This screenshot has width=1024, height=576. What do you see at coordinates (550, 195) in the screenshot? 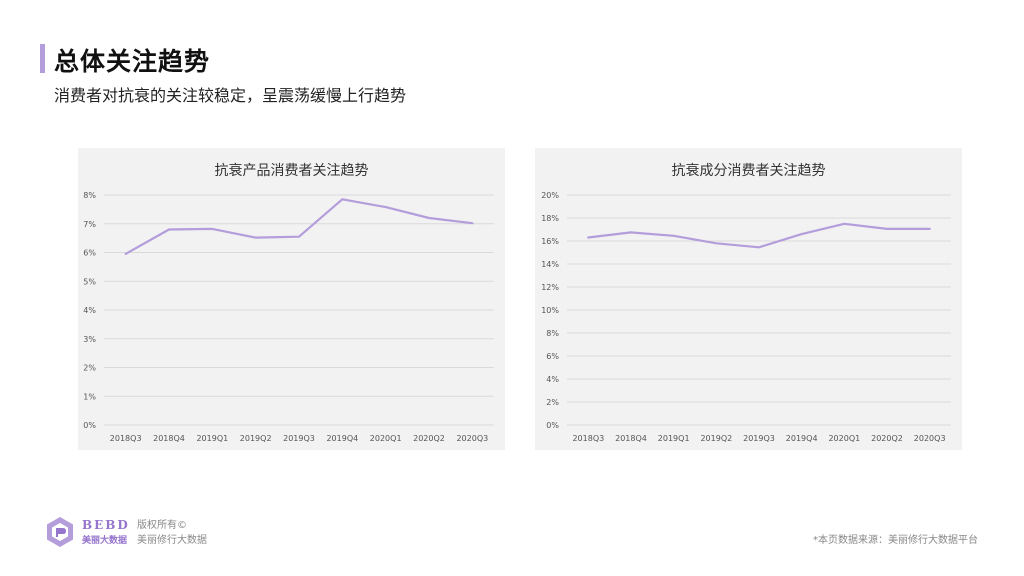
I see `y-tick-label: 20%` at bounding box center [550, 195].